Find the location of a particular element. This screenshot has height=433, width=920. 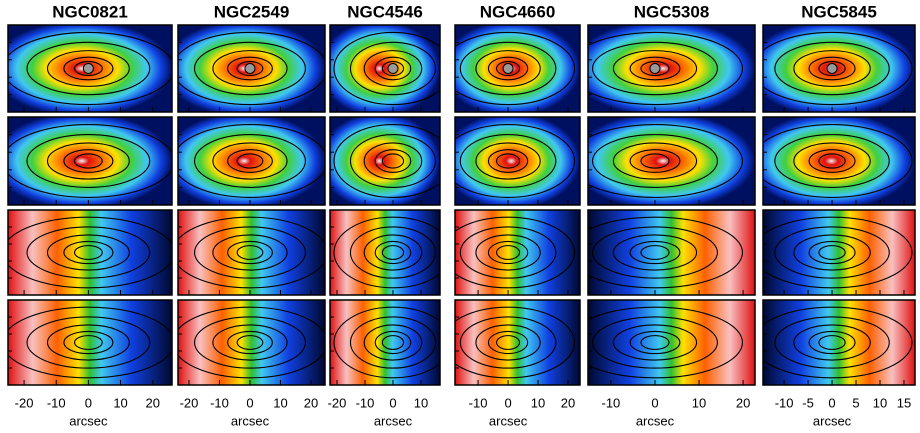

center-mask is located at coordinates (88, 68).